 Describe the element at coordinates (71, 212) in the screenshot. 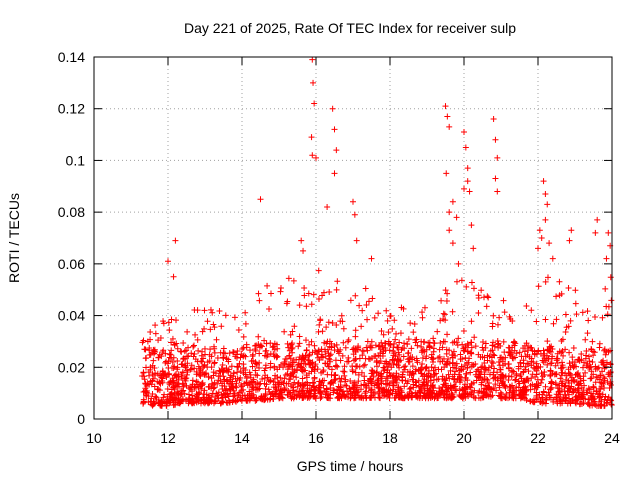

I see `y-tick-label: 0.08` at that location.